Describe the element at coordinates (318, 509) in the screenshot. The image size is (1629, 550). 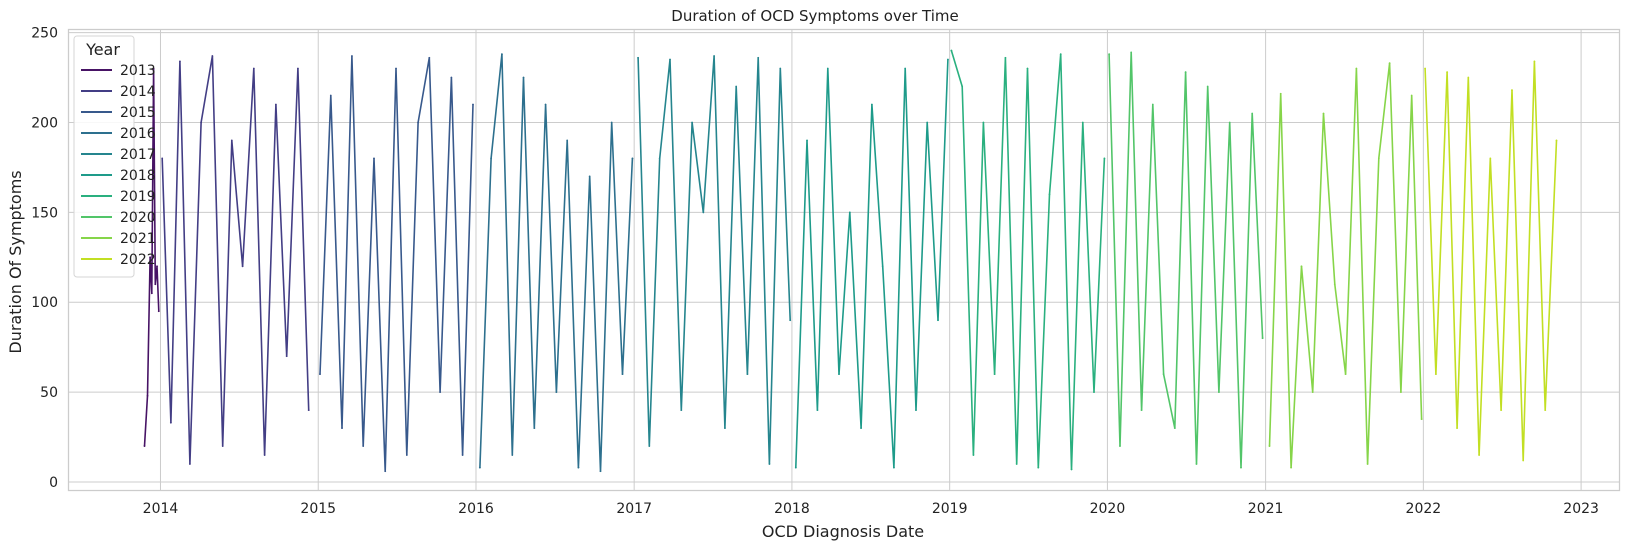
I see `x-tick-label: 2015` at that location.